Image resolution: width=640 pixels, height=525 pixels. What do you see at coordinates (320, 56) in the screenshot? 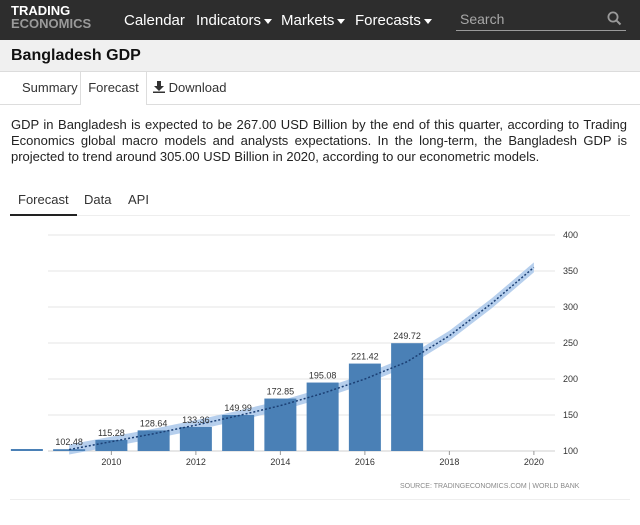
I see `page-header: Bangladesh GDP` at bounding box center [320, 56].